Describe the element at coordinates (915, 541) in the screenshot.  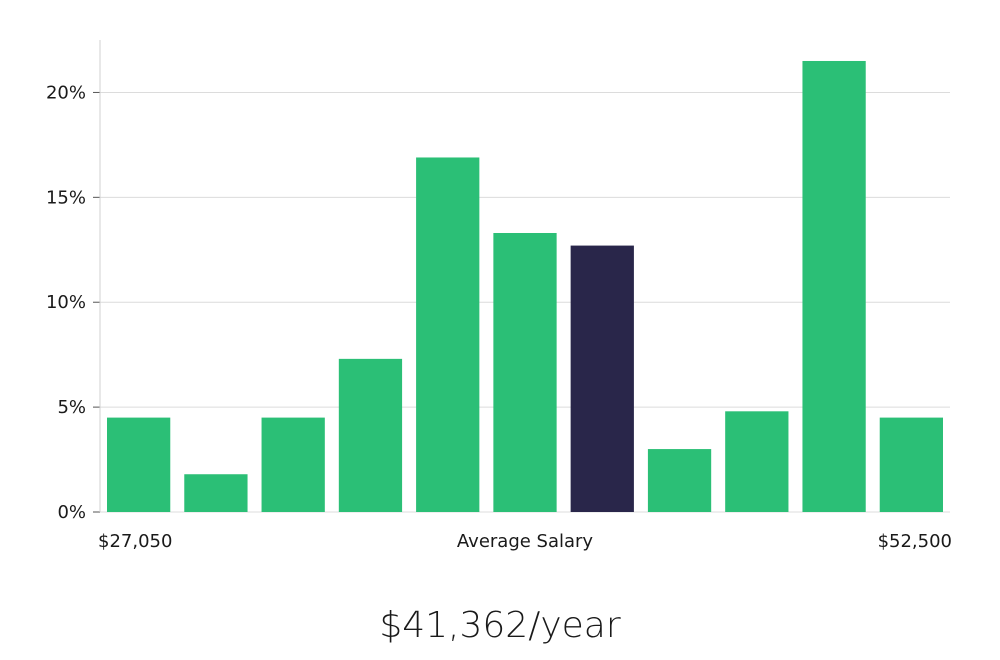
I see `x-label-max: $52,500` at that location.